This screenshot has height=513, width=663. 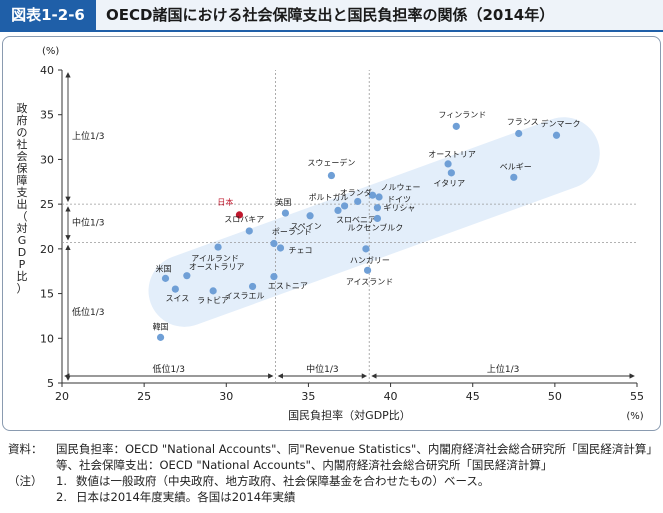 What do you see at coordinates (331, 163) in the screenshot?
I see `data-point-label: スウェーデン` at bounding box center [331, 163].